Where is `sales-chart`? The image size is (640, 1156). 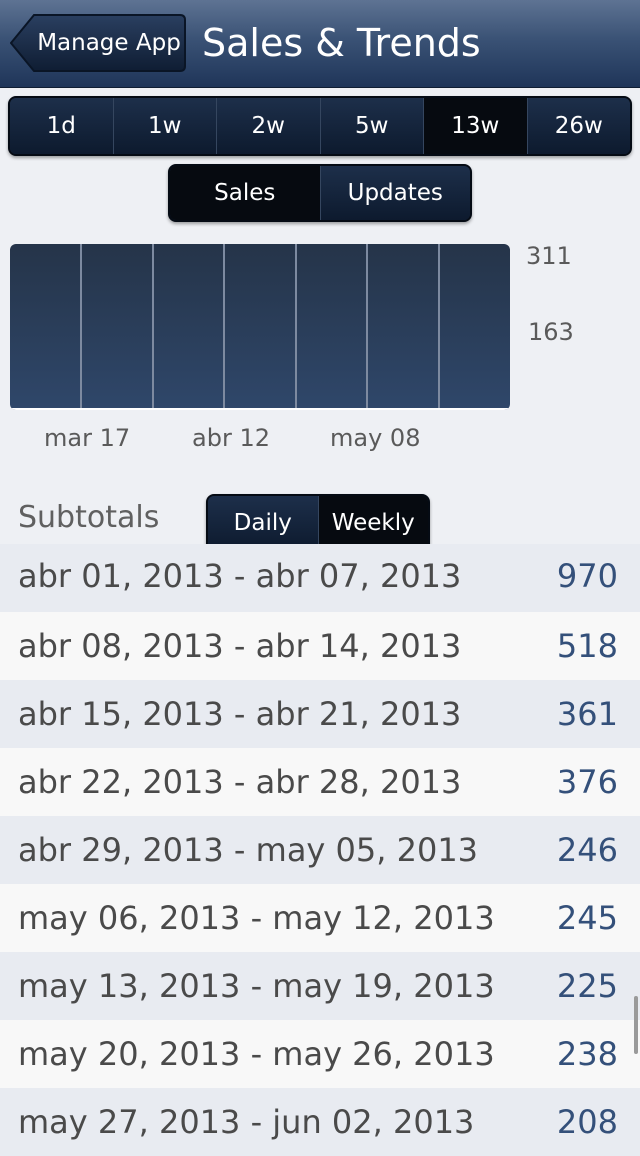 sales-chart is located at coordinates (260, 327).